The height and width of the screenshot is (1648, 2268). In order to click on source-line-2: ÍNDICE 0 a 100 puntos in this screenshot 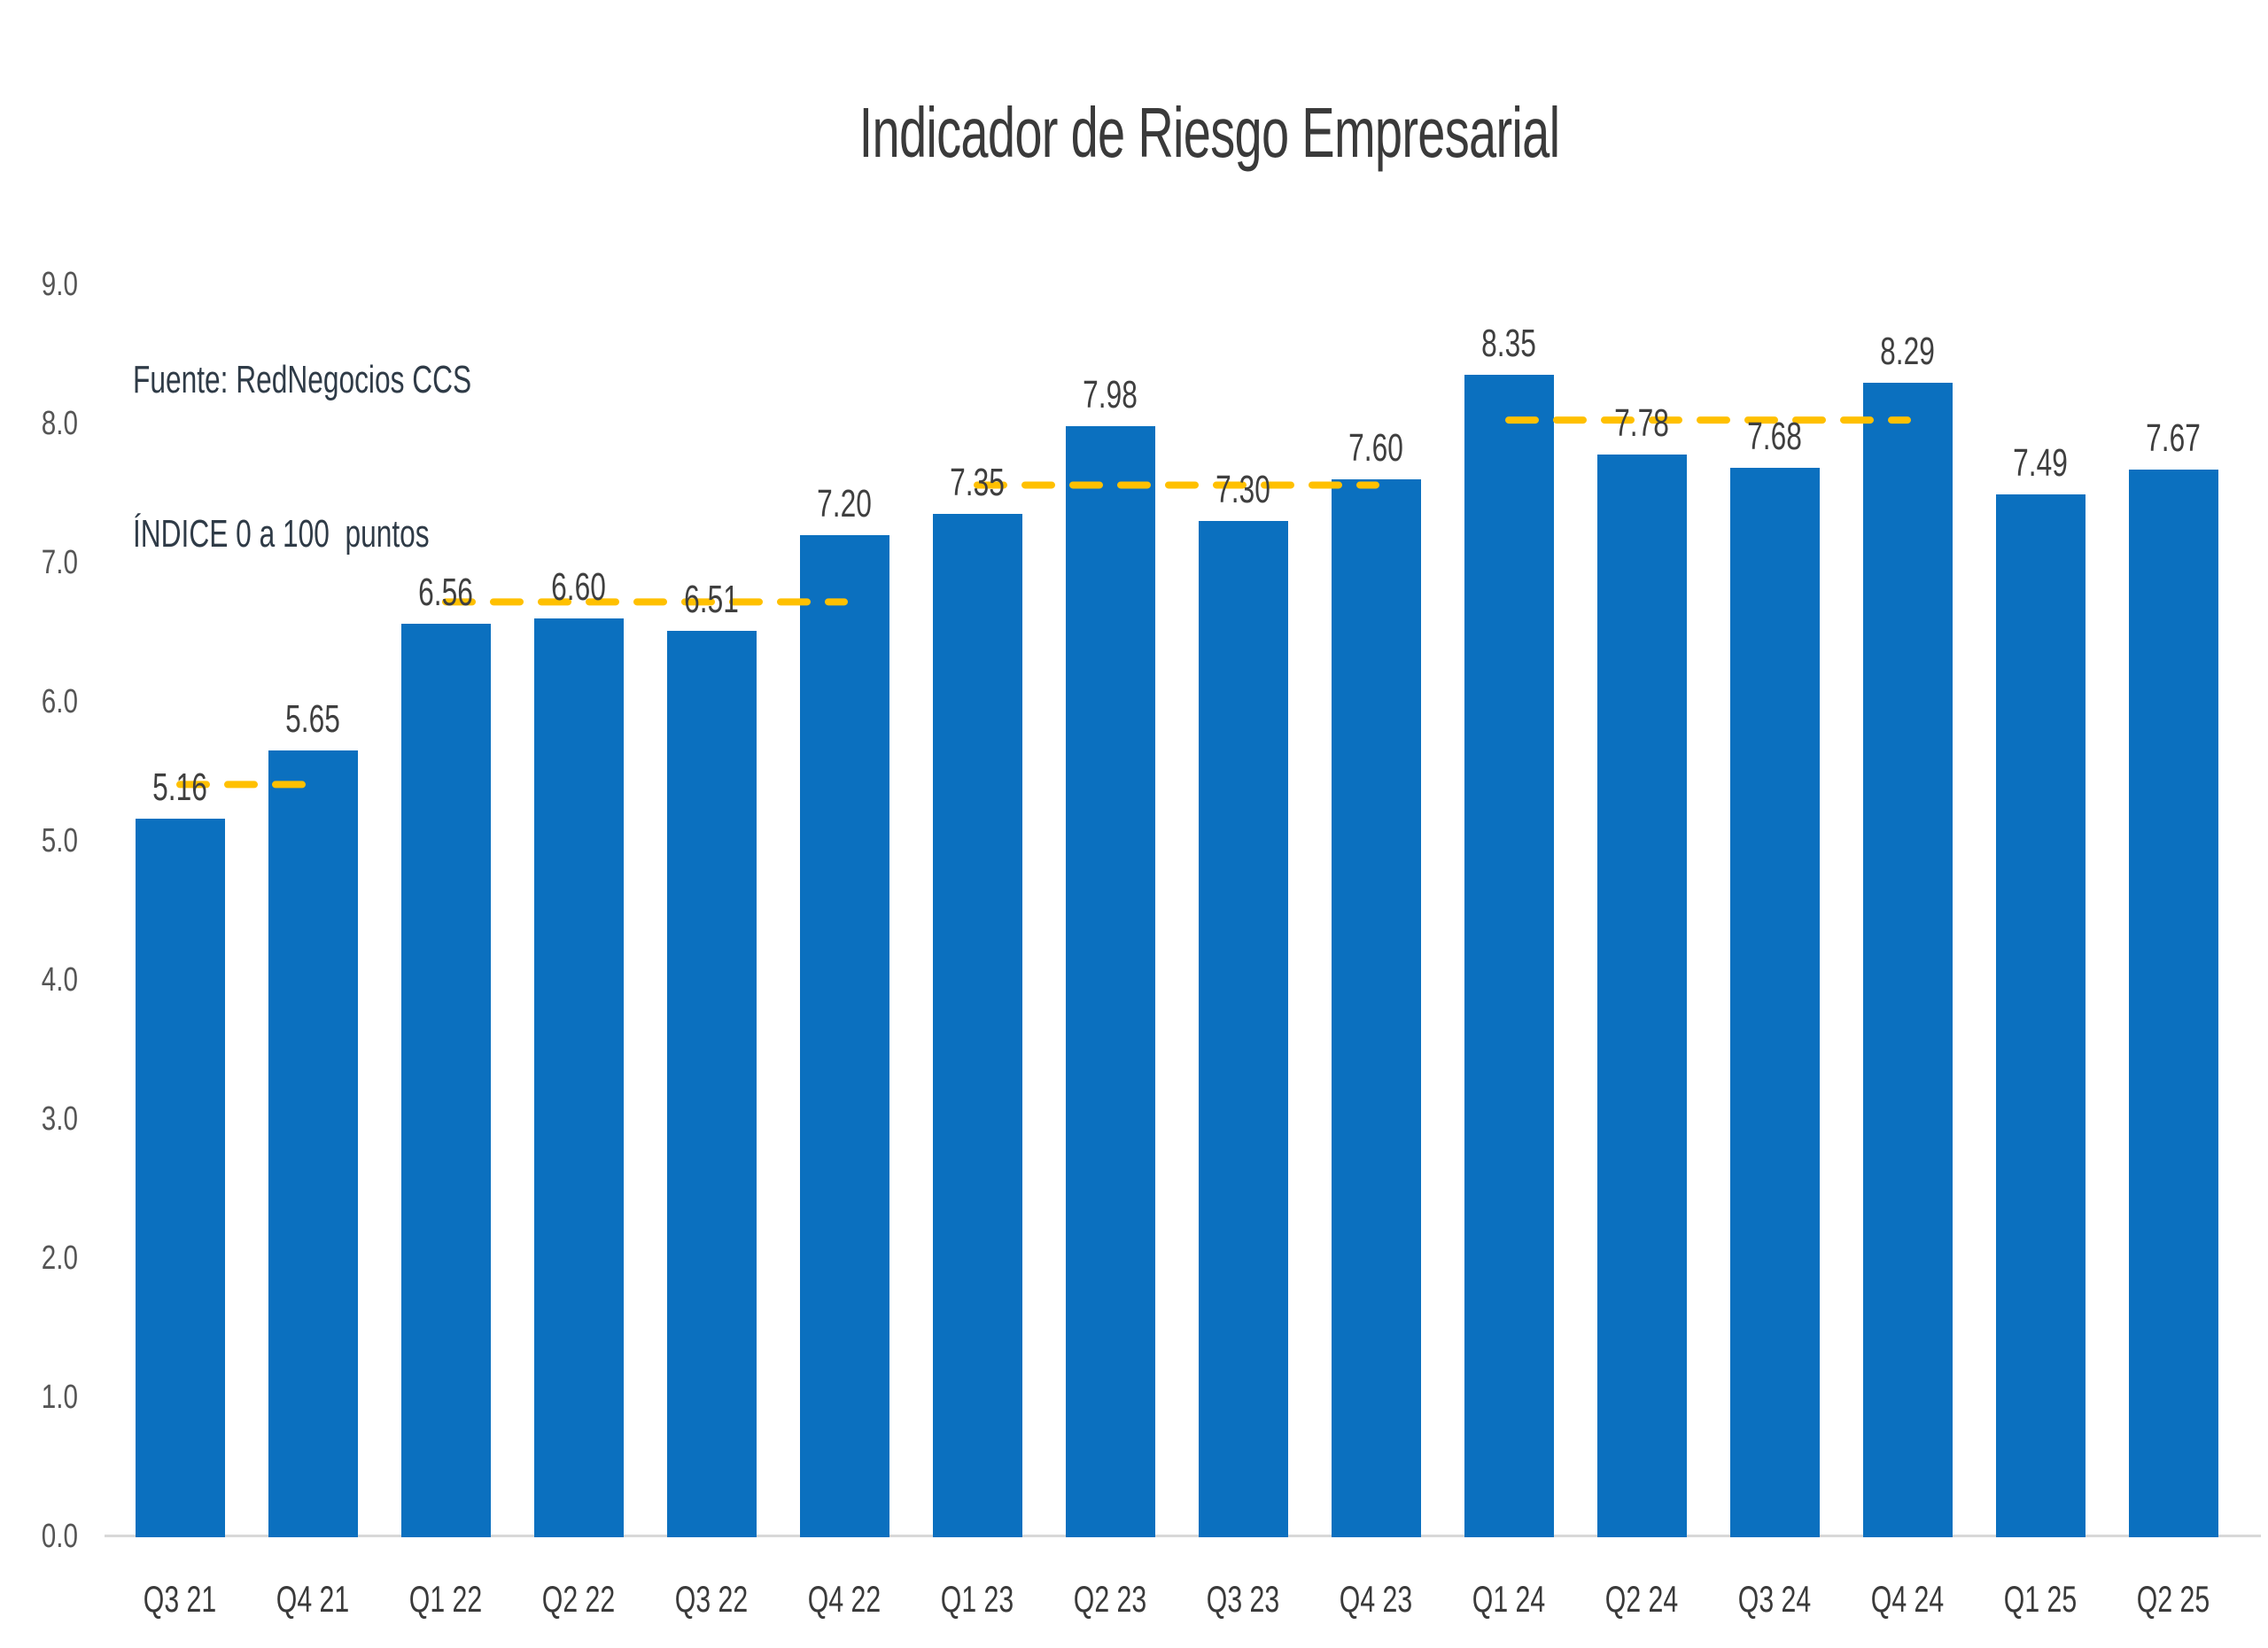, I will do `click(281, 534)`.